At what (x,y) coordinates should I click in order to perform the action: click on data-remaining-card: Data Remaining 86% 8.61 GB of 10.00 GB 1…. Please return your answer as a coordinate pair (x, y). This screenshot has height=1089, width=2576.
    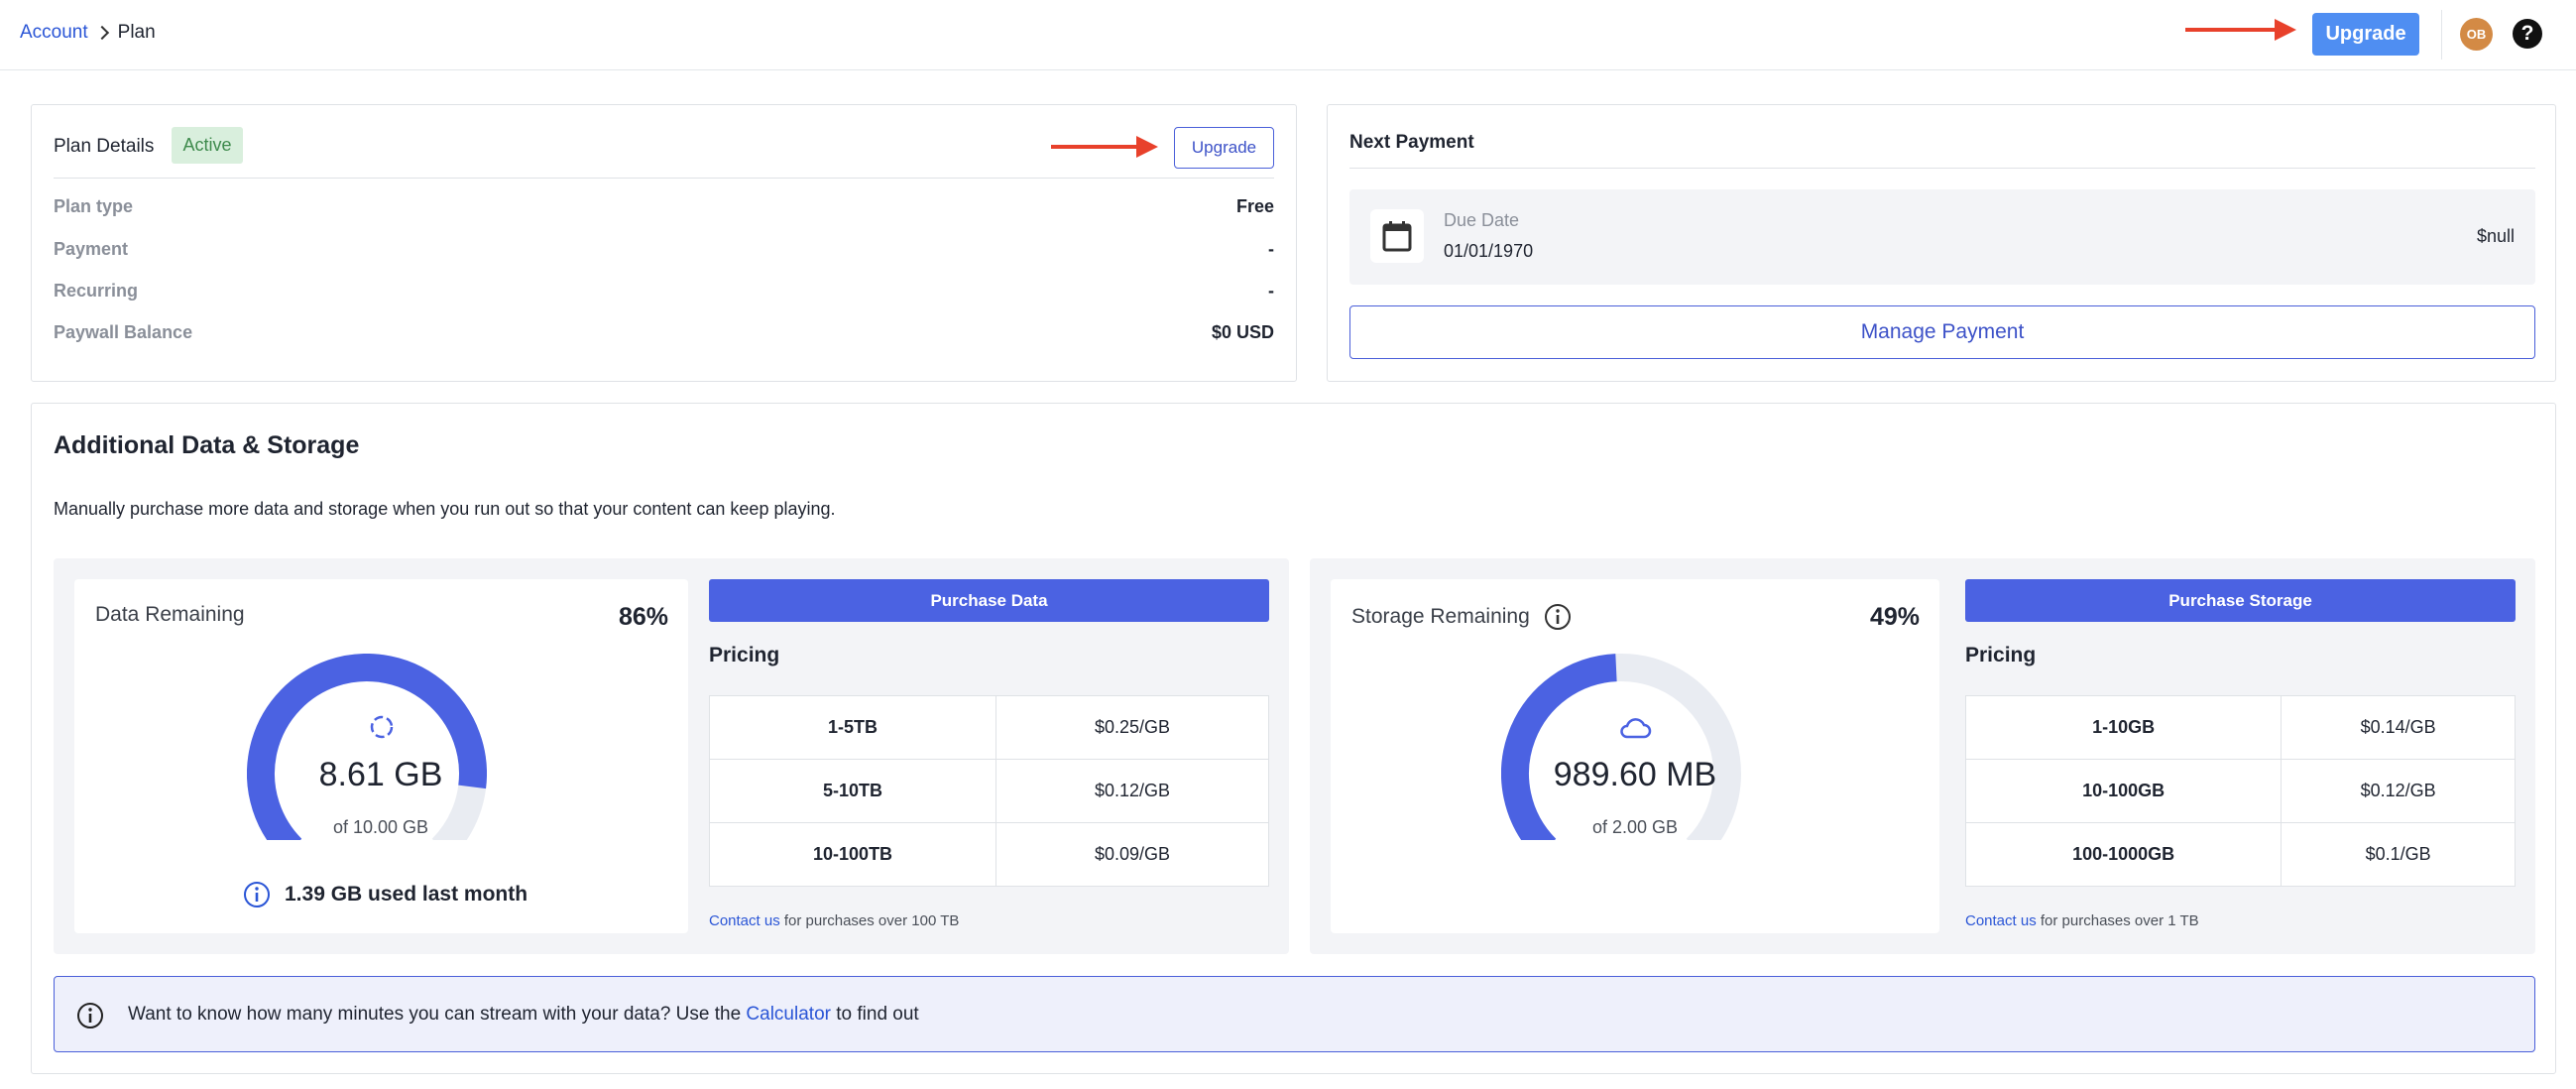
    Looking at the image, I should click on (381, 756).